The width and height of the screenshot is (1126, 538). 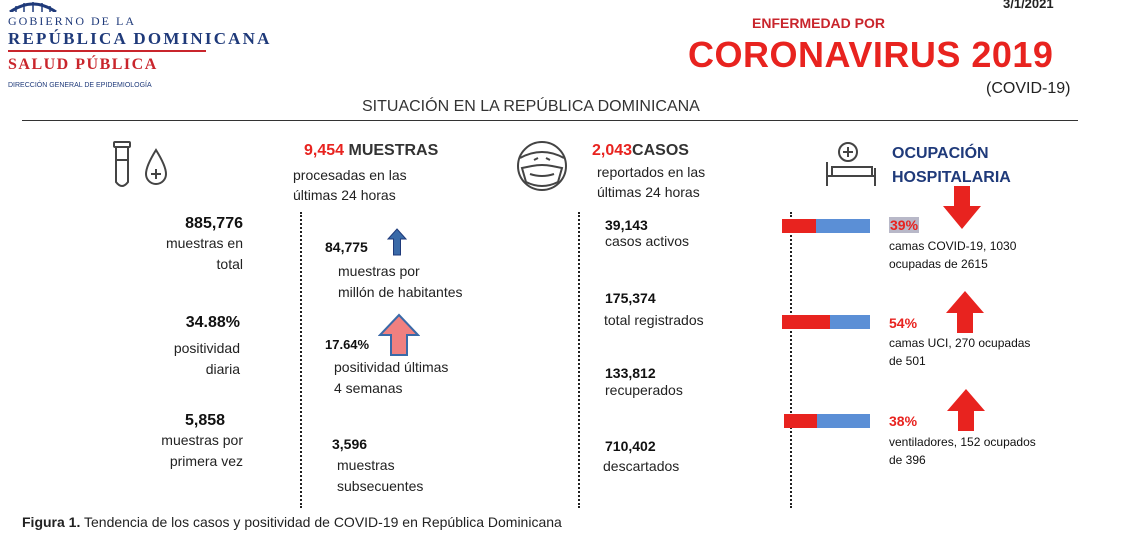 I want to click on page-title: CORONAVIRUS 2019, so click(x=871, y=54).